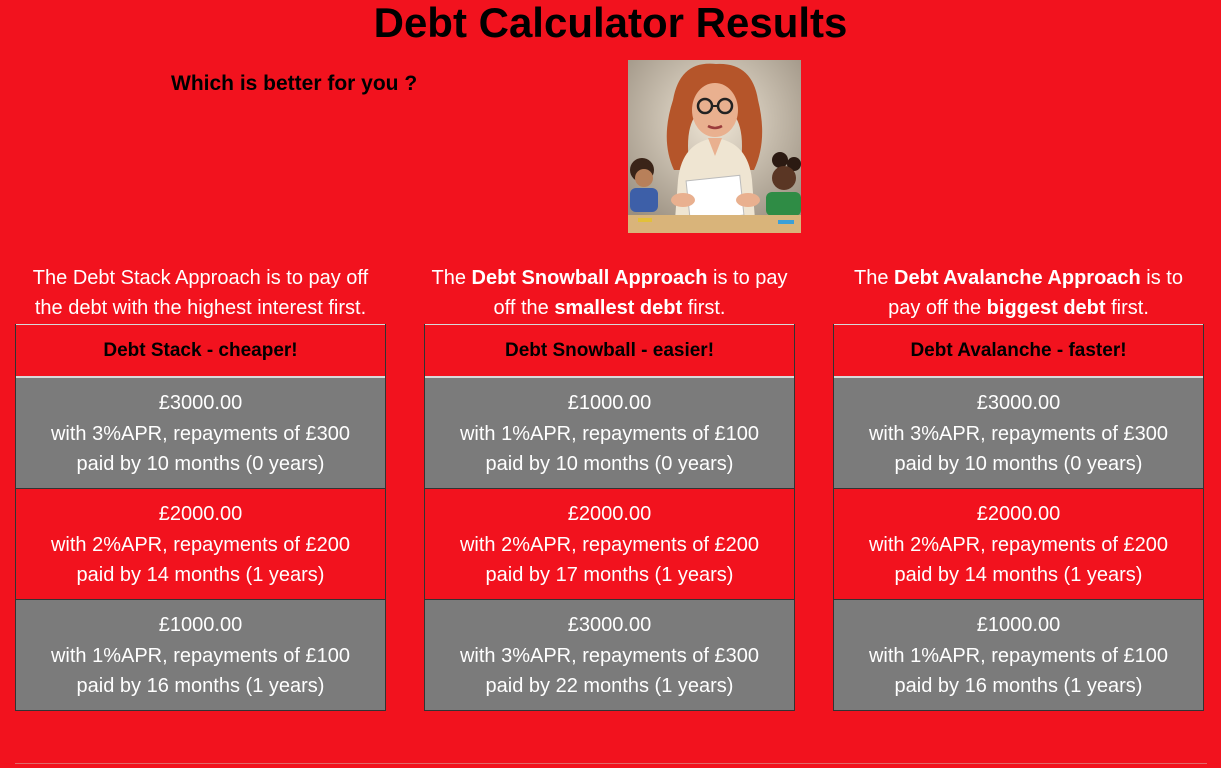 Image resolution: width=1221 pixels, height=768 pixels. Describe the element at coordinates (294, 83) in the screenshot. I see `page-subtitle: Which is better for you ?` at that location.